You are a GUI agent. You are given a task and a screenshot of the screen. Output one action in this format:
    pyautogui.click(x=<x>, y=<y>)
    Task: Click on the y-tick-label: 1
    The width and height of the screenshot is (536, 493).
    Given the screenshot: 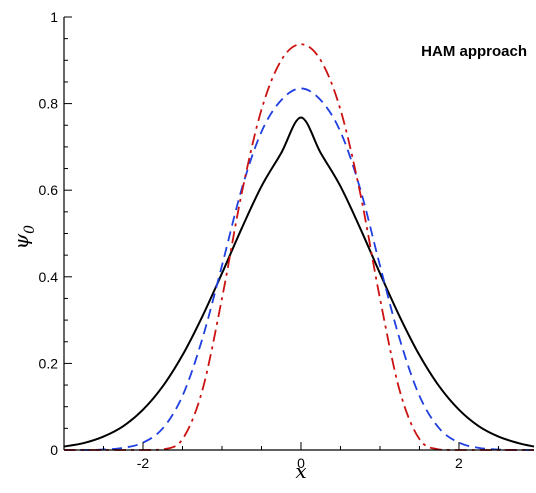 What is the action you would take?
    pyautogui.click(x=54, y=17)
    